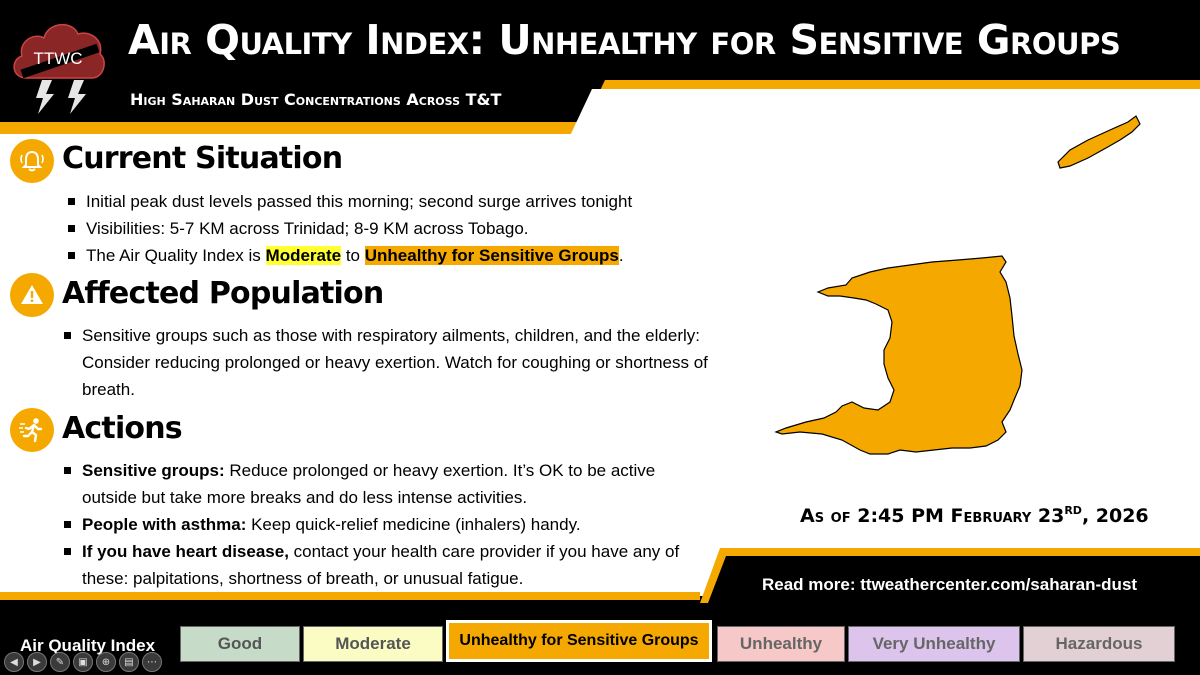 Image resolution: width=1200 pixels, height=675 pixels. I want to click on footer-stripe, so click(350, 596).